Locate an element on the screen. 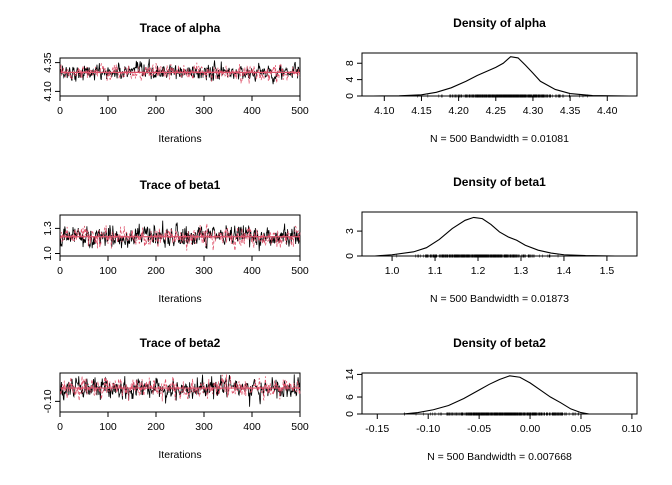  y-tick-label: 4.10 is located at coordinates (48, 91).